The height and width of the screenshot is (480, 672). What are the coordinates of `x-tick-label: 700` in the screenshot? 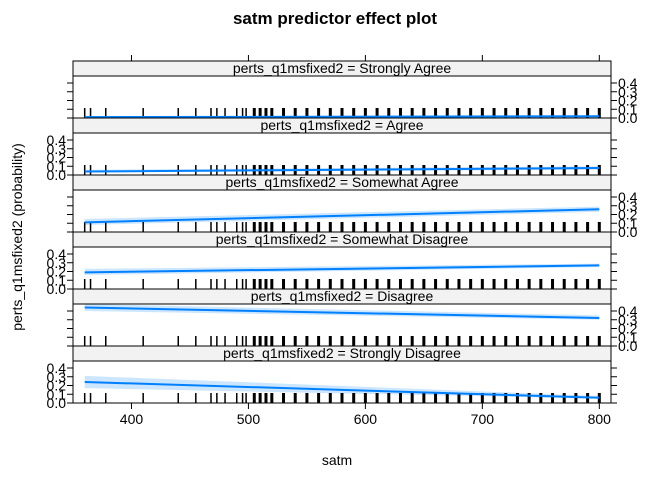 It's located at (483, 419).